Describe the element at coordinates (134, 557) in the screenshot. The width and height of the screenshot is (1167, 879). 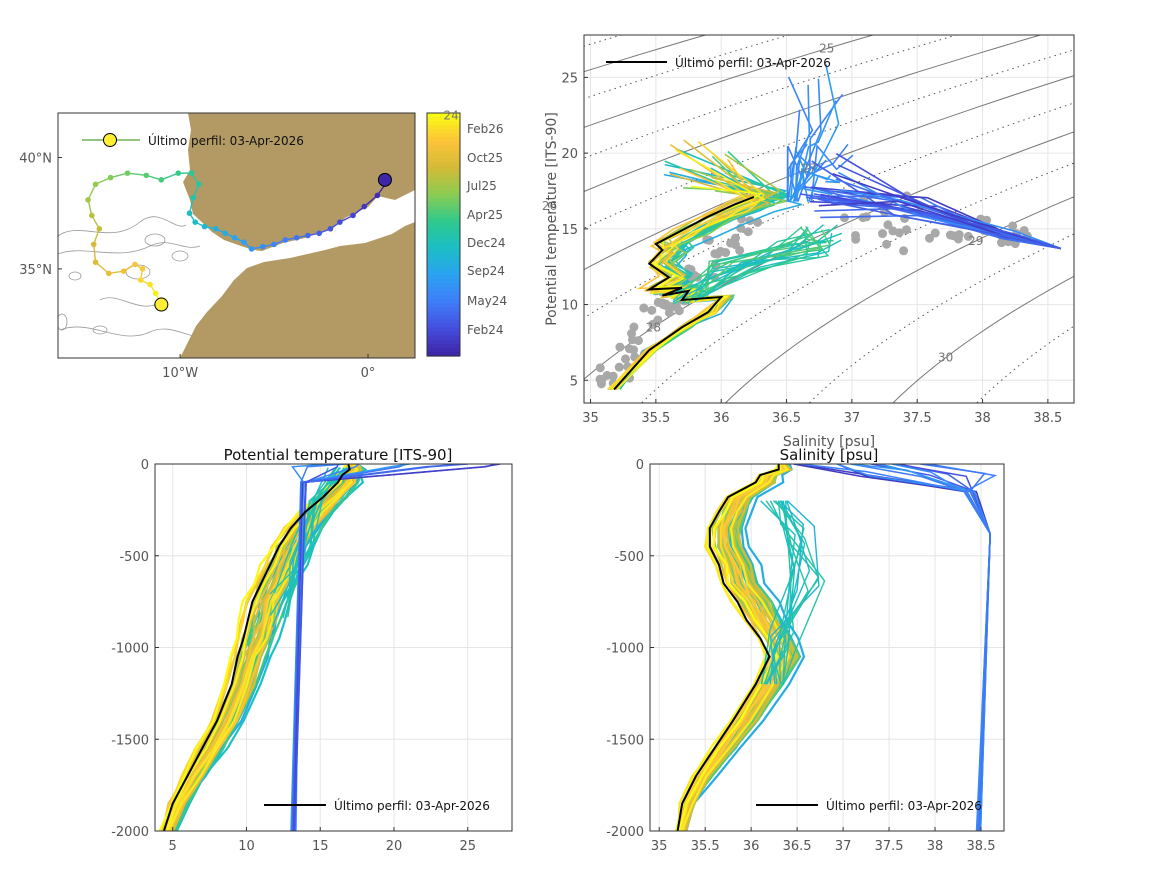
I see `temperature-ytick-label: -500` at that location.